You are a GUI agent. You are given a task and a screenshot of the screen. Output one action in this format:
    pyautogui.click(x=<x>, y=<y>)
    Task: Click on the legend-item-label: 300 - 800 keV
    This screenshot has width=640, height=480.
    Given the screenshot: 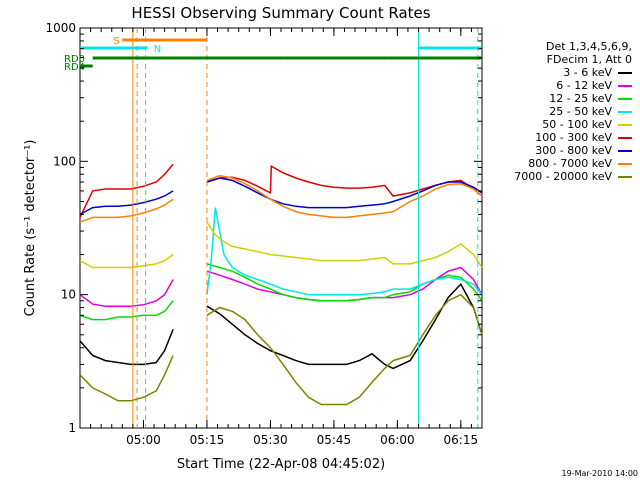 What is the action you would take?
    pyautogui.click(x=573, y=150)
    